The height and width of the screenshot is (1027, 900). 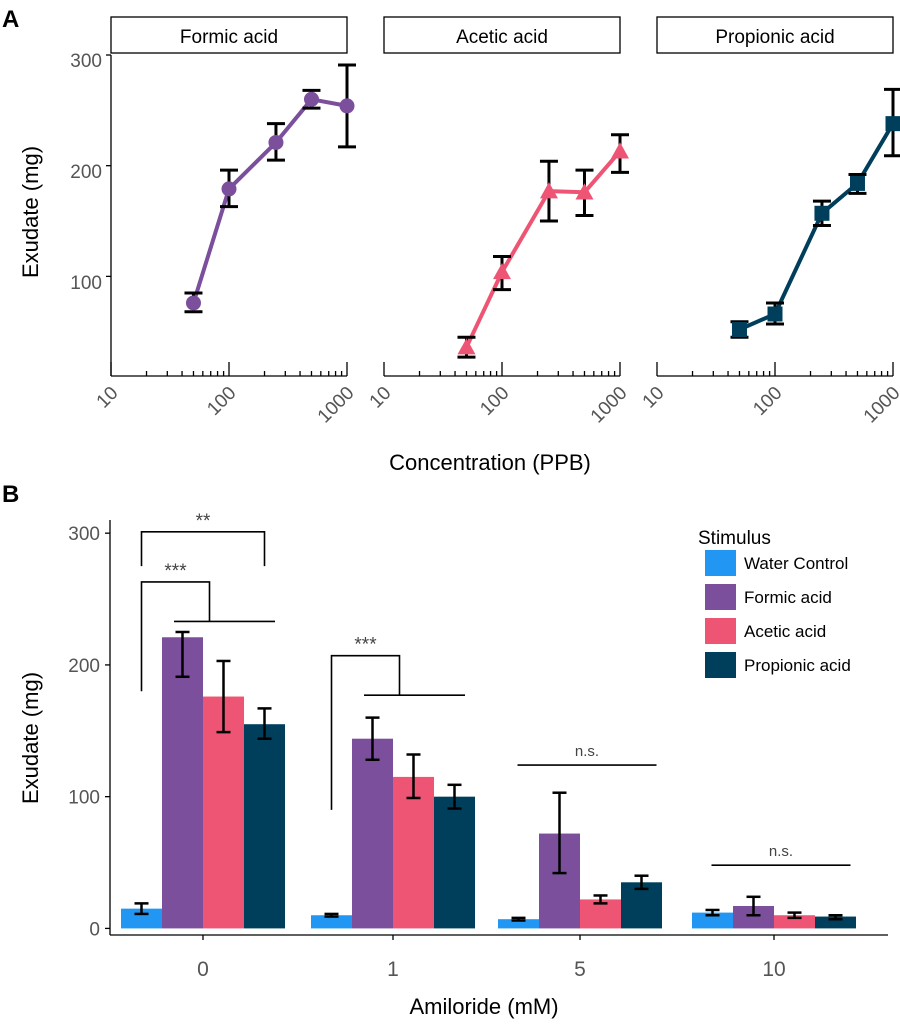 I want to click on panel-a-ytick-label: 300, so click(x=86, y=61).